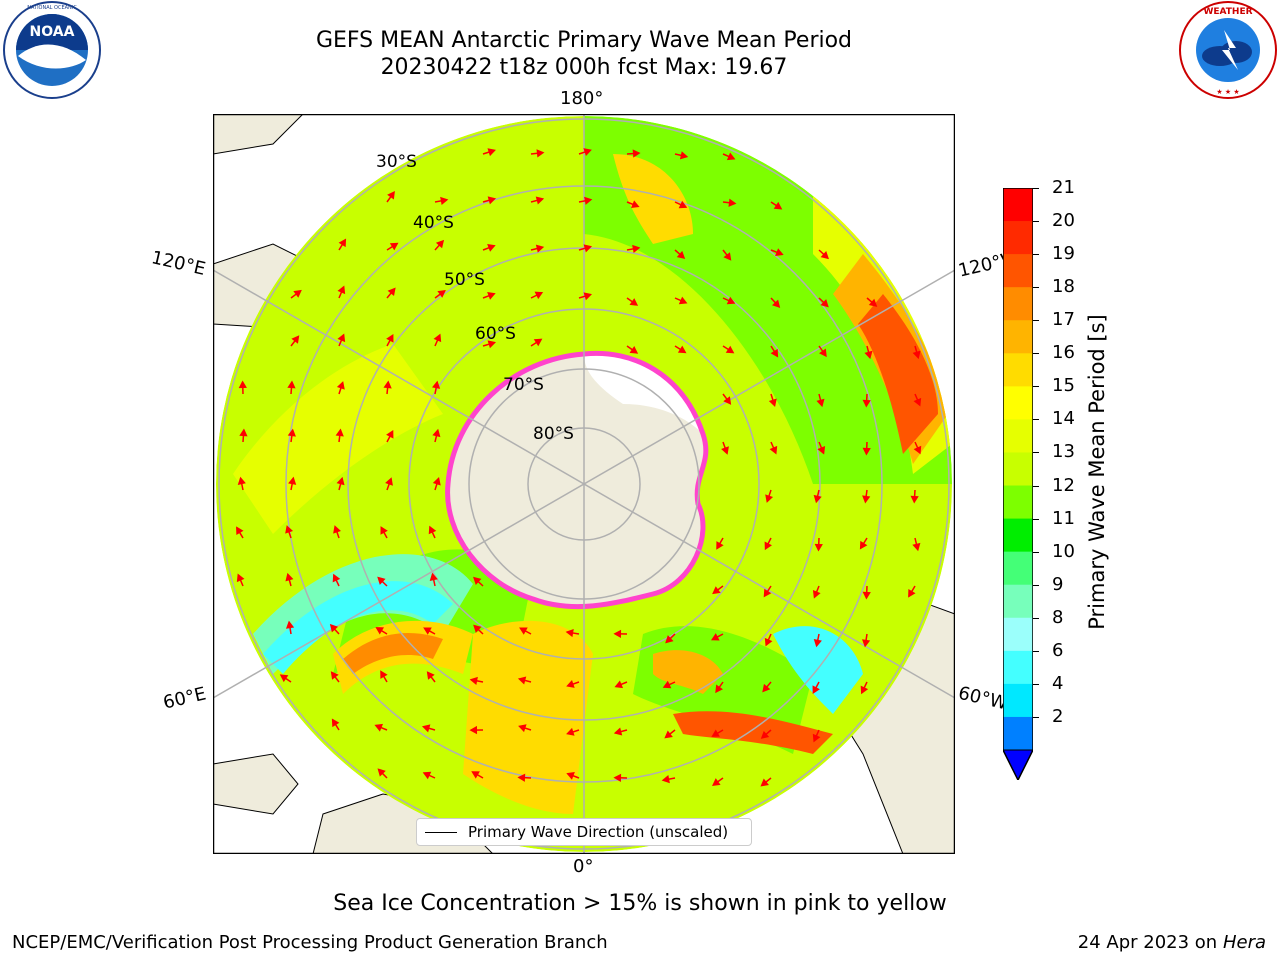 The width and height of the screenshot is (1280, 960). What do you see at coordinates (1058, 617) in the screenshot?
I see `colorbar-tick-label: 8` at bounding box center [1058, 617].